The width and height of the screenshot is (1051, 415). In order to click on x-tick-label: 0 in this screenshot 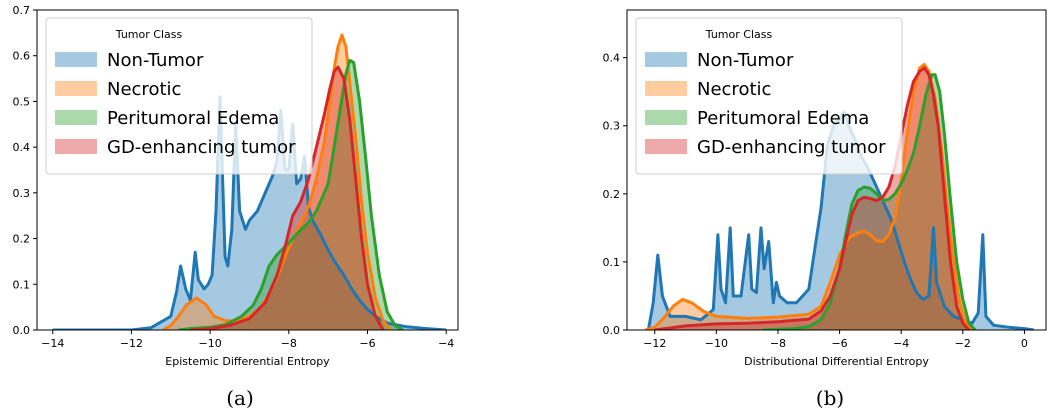, I will do `click(1024, 343)`.